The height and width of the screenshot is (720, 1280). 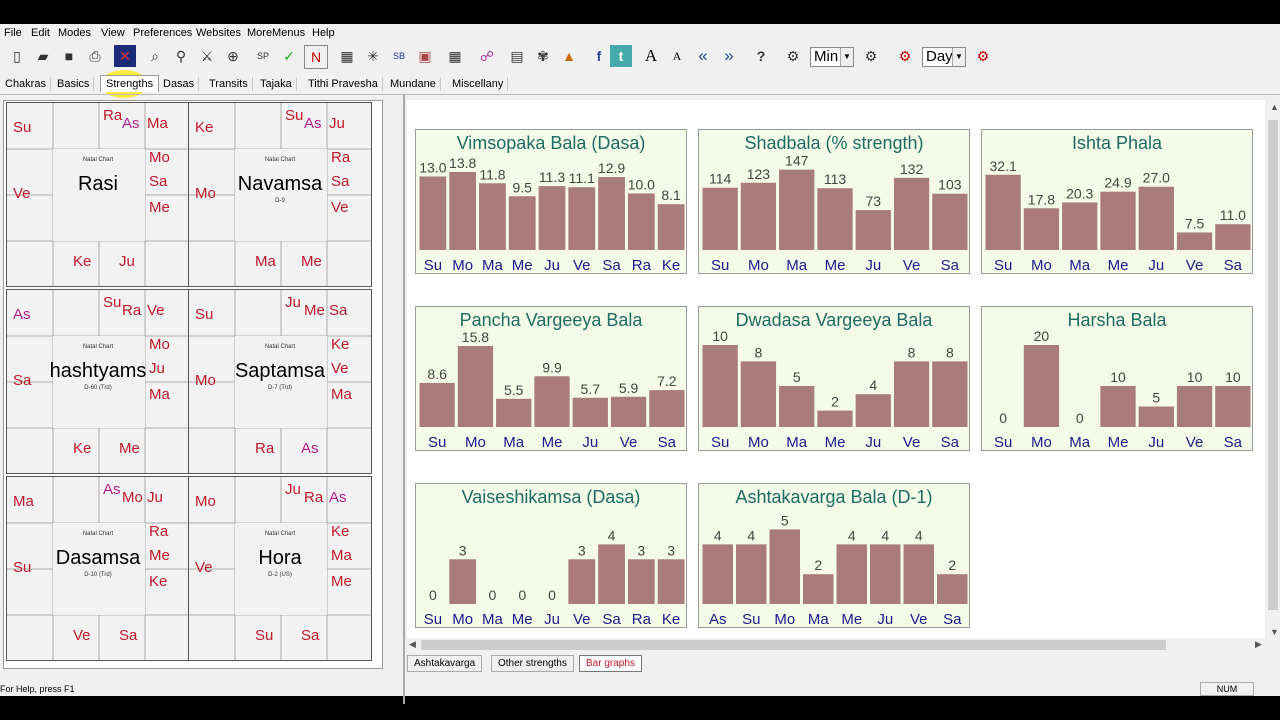 What do you see at coordinates (404, 399) in the screenshot?
I see `splitter` at bounding box center [404, 399].